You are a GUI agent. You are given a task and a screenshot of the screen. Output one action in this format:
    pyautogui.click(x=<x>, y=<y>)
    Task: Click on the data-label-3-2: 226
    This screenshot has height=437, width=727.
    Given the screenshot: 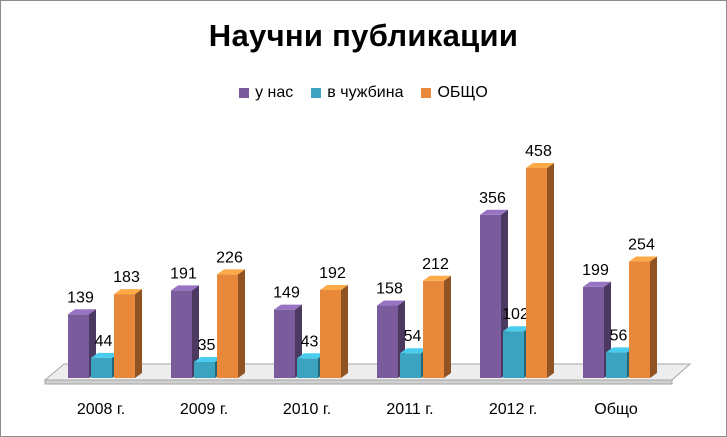 What is the action you would take?
    pyautogui.click(x=229, y=257)
    